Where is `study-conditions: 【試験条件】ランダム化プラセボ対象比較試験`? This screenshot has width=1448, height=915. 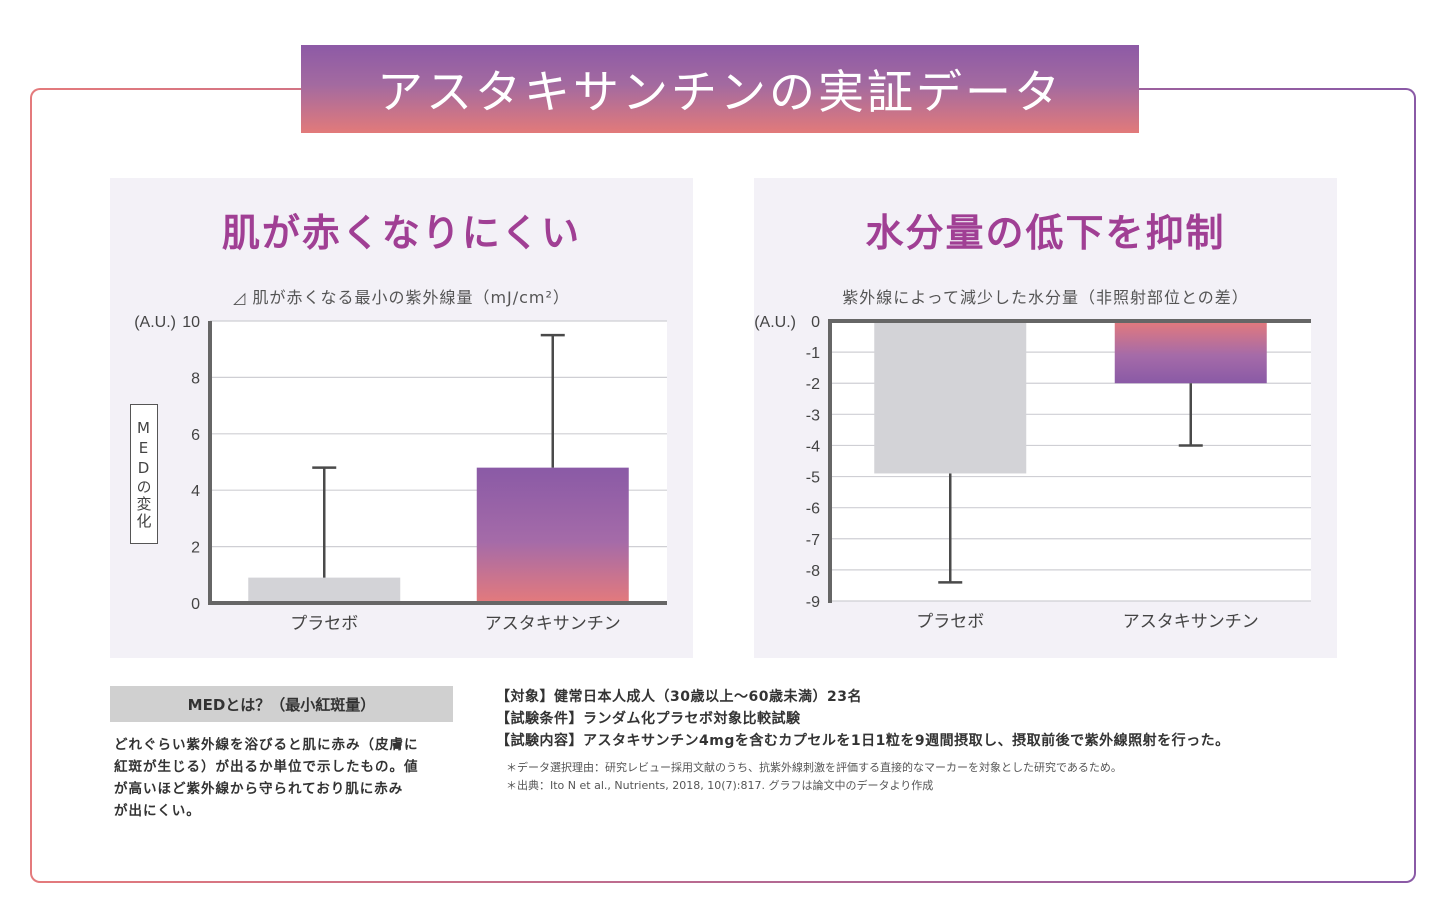
study-conditions: 【試験条件】ランダム化プラセボ対象比較試験 is located at coordinates (648, 719).